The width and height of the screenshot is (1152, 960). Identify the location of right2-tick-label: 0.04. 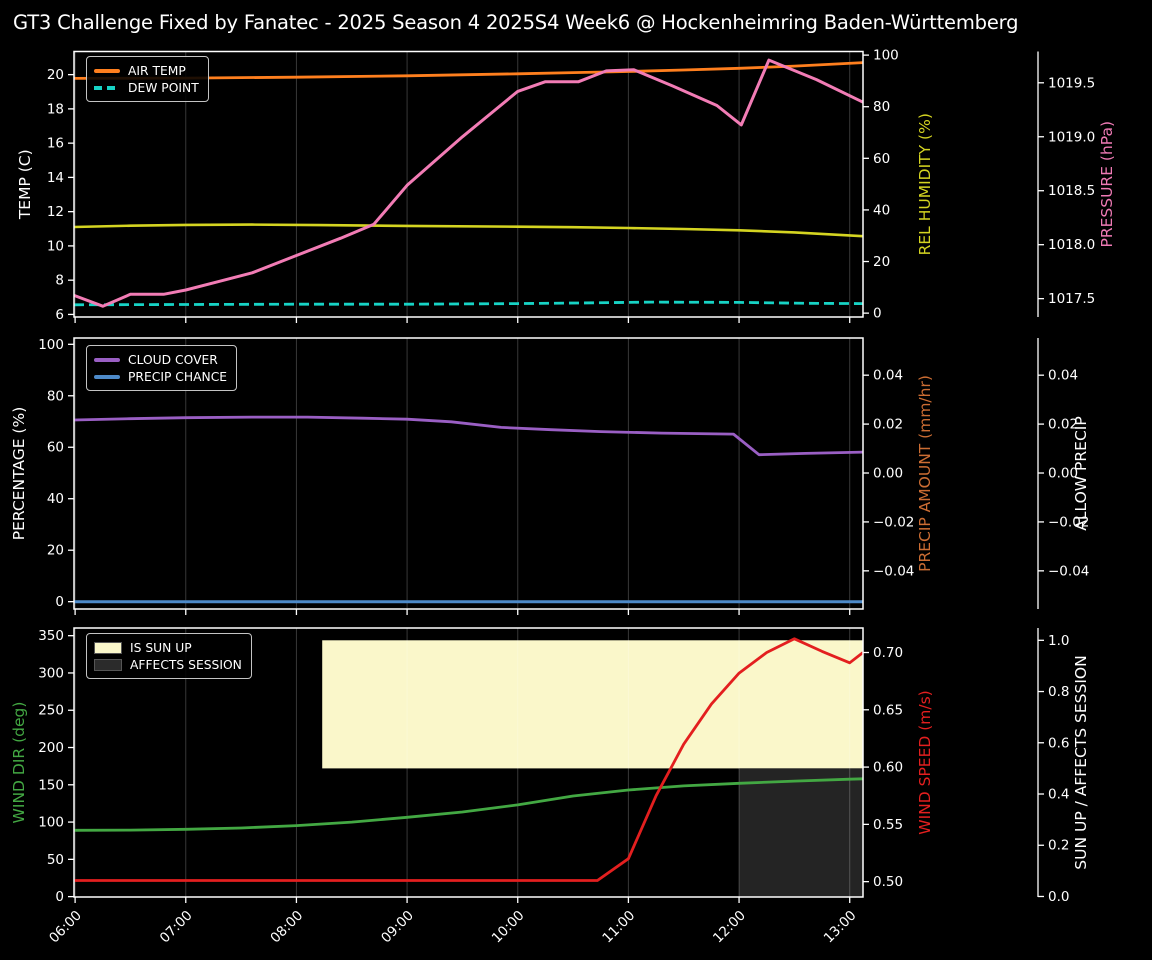
(1063, 376).